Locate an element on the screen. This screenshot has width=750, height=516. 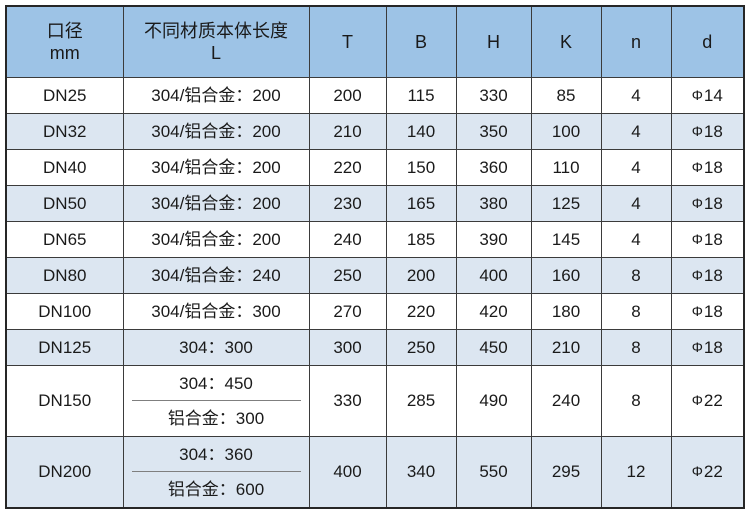
cell-k: 125 is located at coordinates (566, 203).